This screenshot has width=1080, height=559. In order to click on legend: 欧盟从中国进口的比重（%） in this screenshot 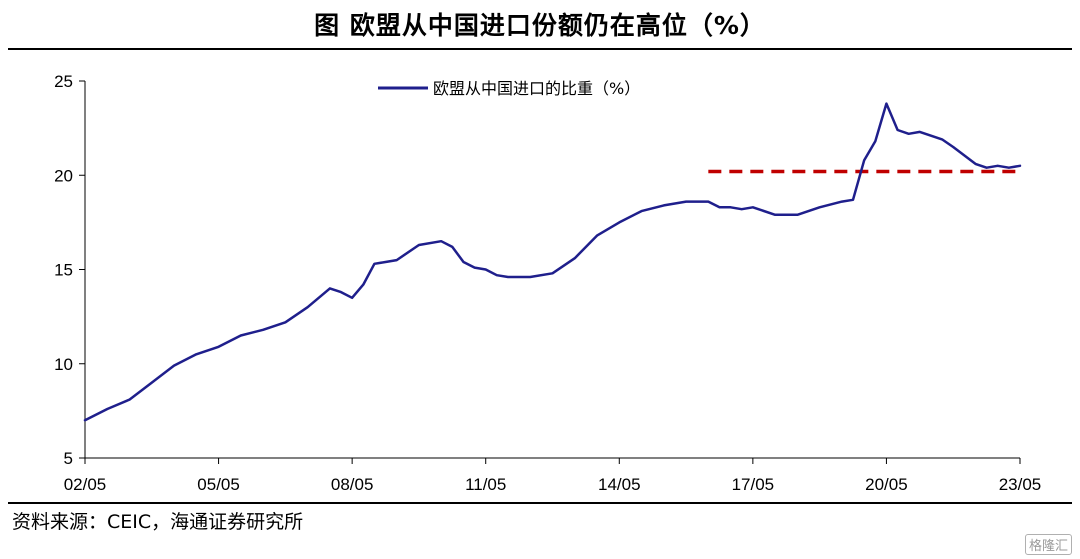, I will do `click(509, 88)`.